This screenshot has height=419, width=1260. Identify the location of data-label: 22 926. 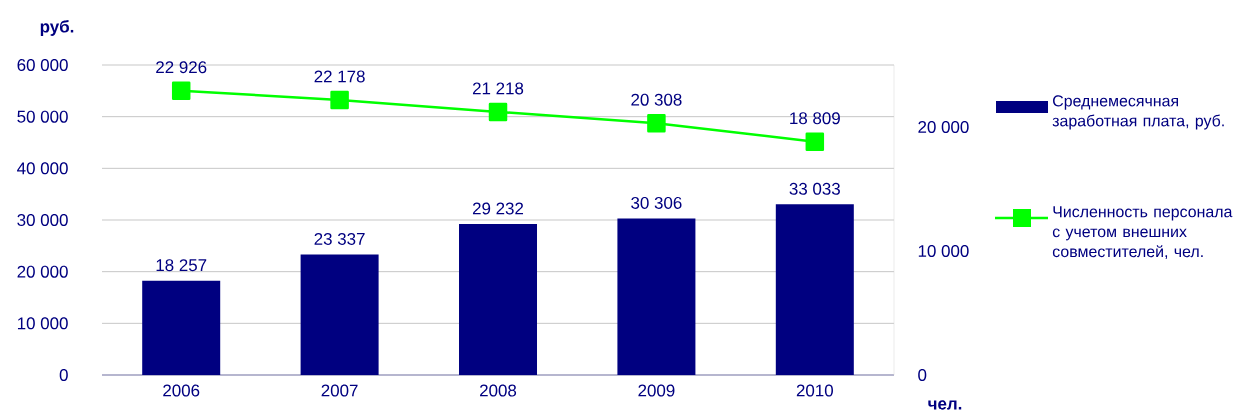
(181, 67).